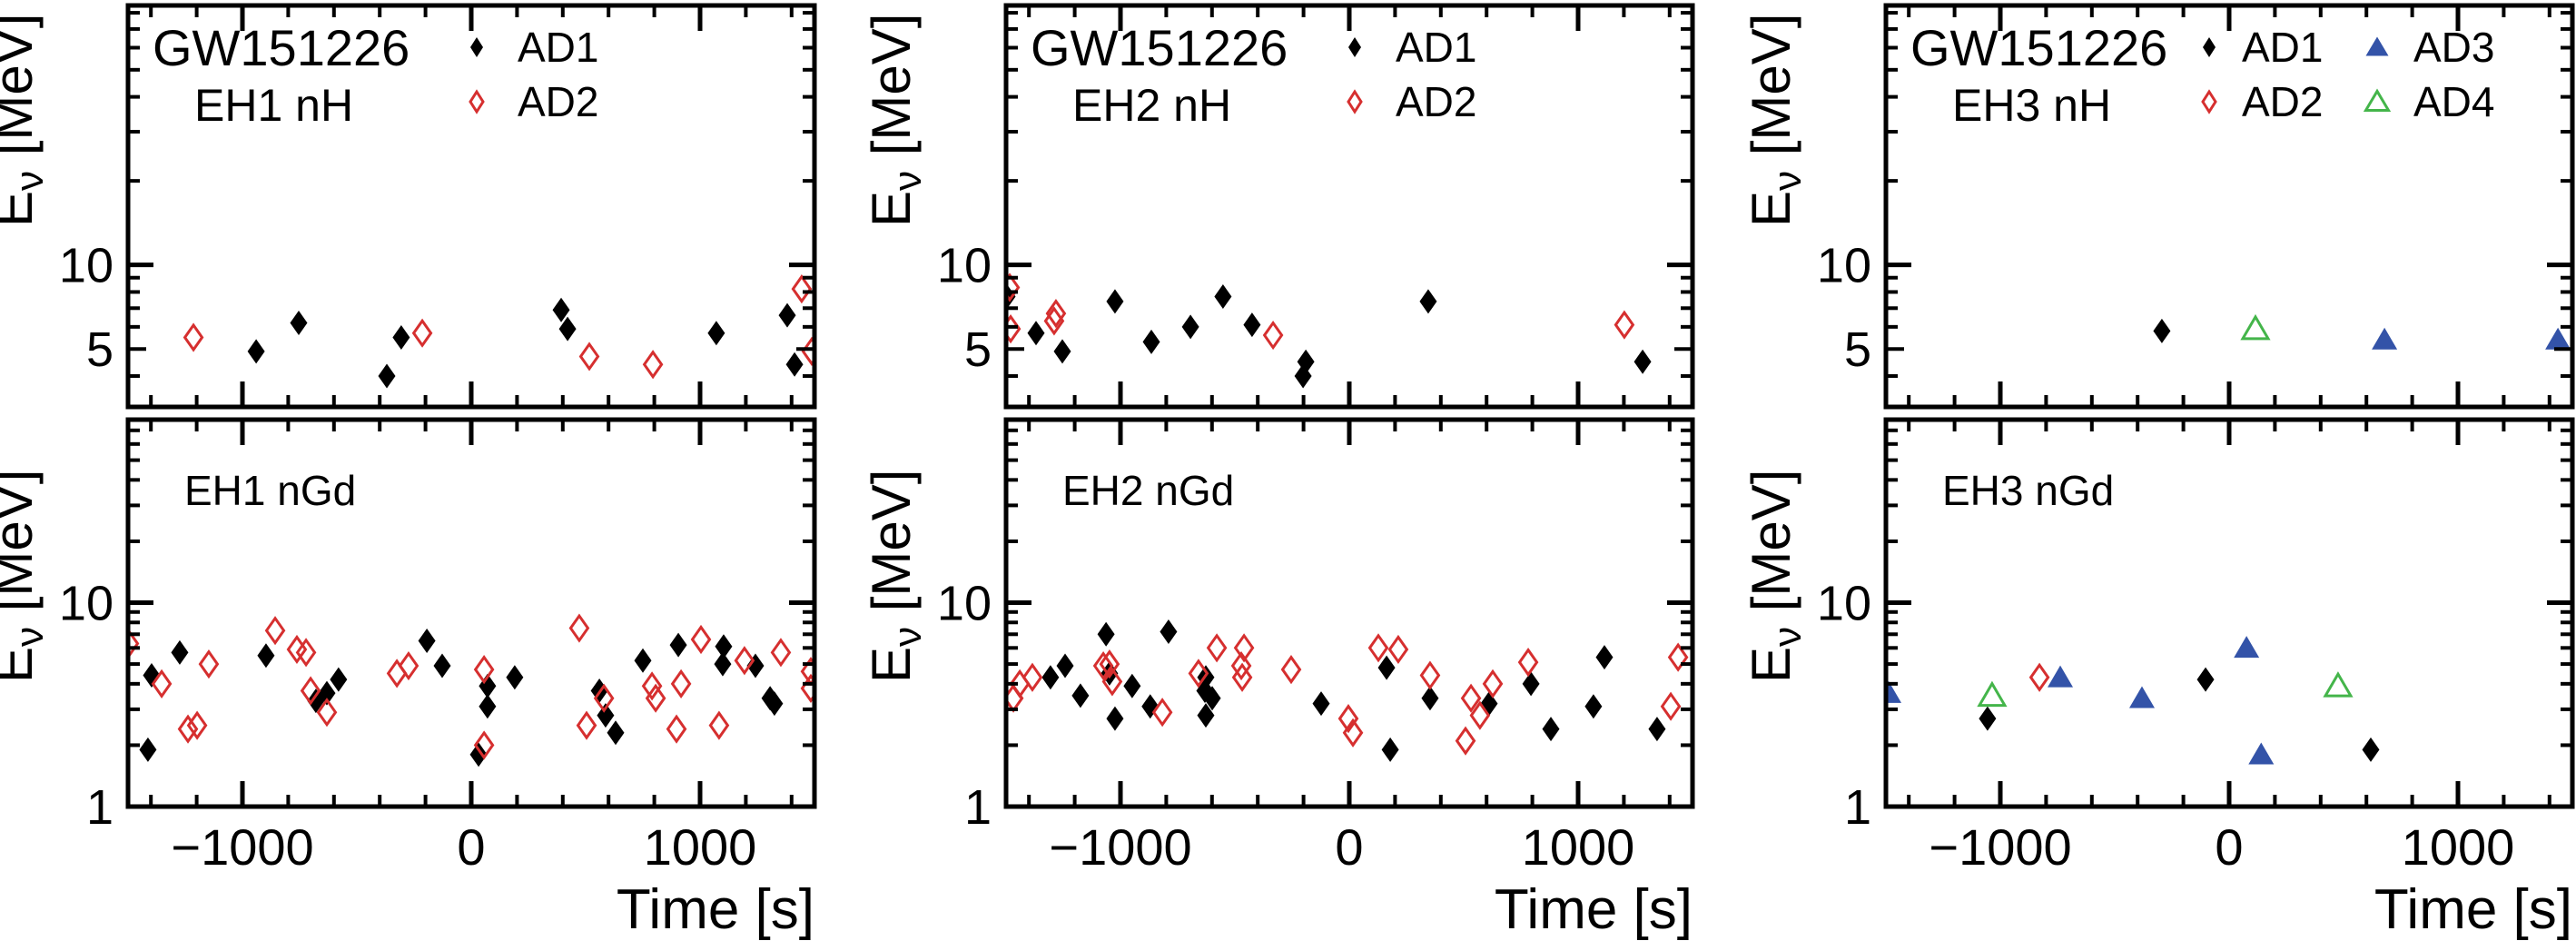 This screenshot has width=2576, height=941. I want to click on hall-label: EH3 nGd, so click(2028, 490).